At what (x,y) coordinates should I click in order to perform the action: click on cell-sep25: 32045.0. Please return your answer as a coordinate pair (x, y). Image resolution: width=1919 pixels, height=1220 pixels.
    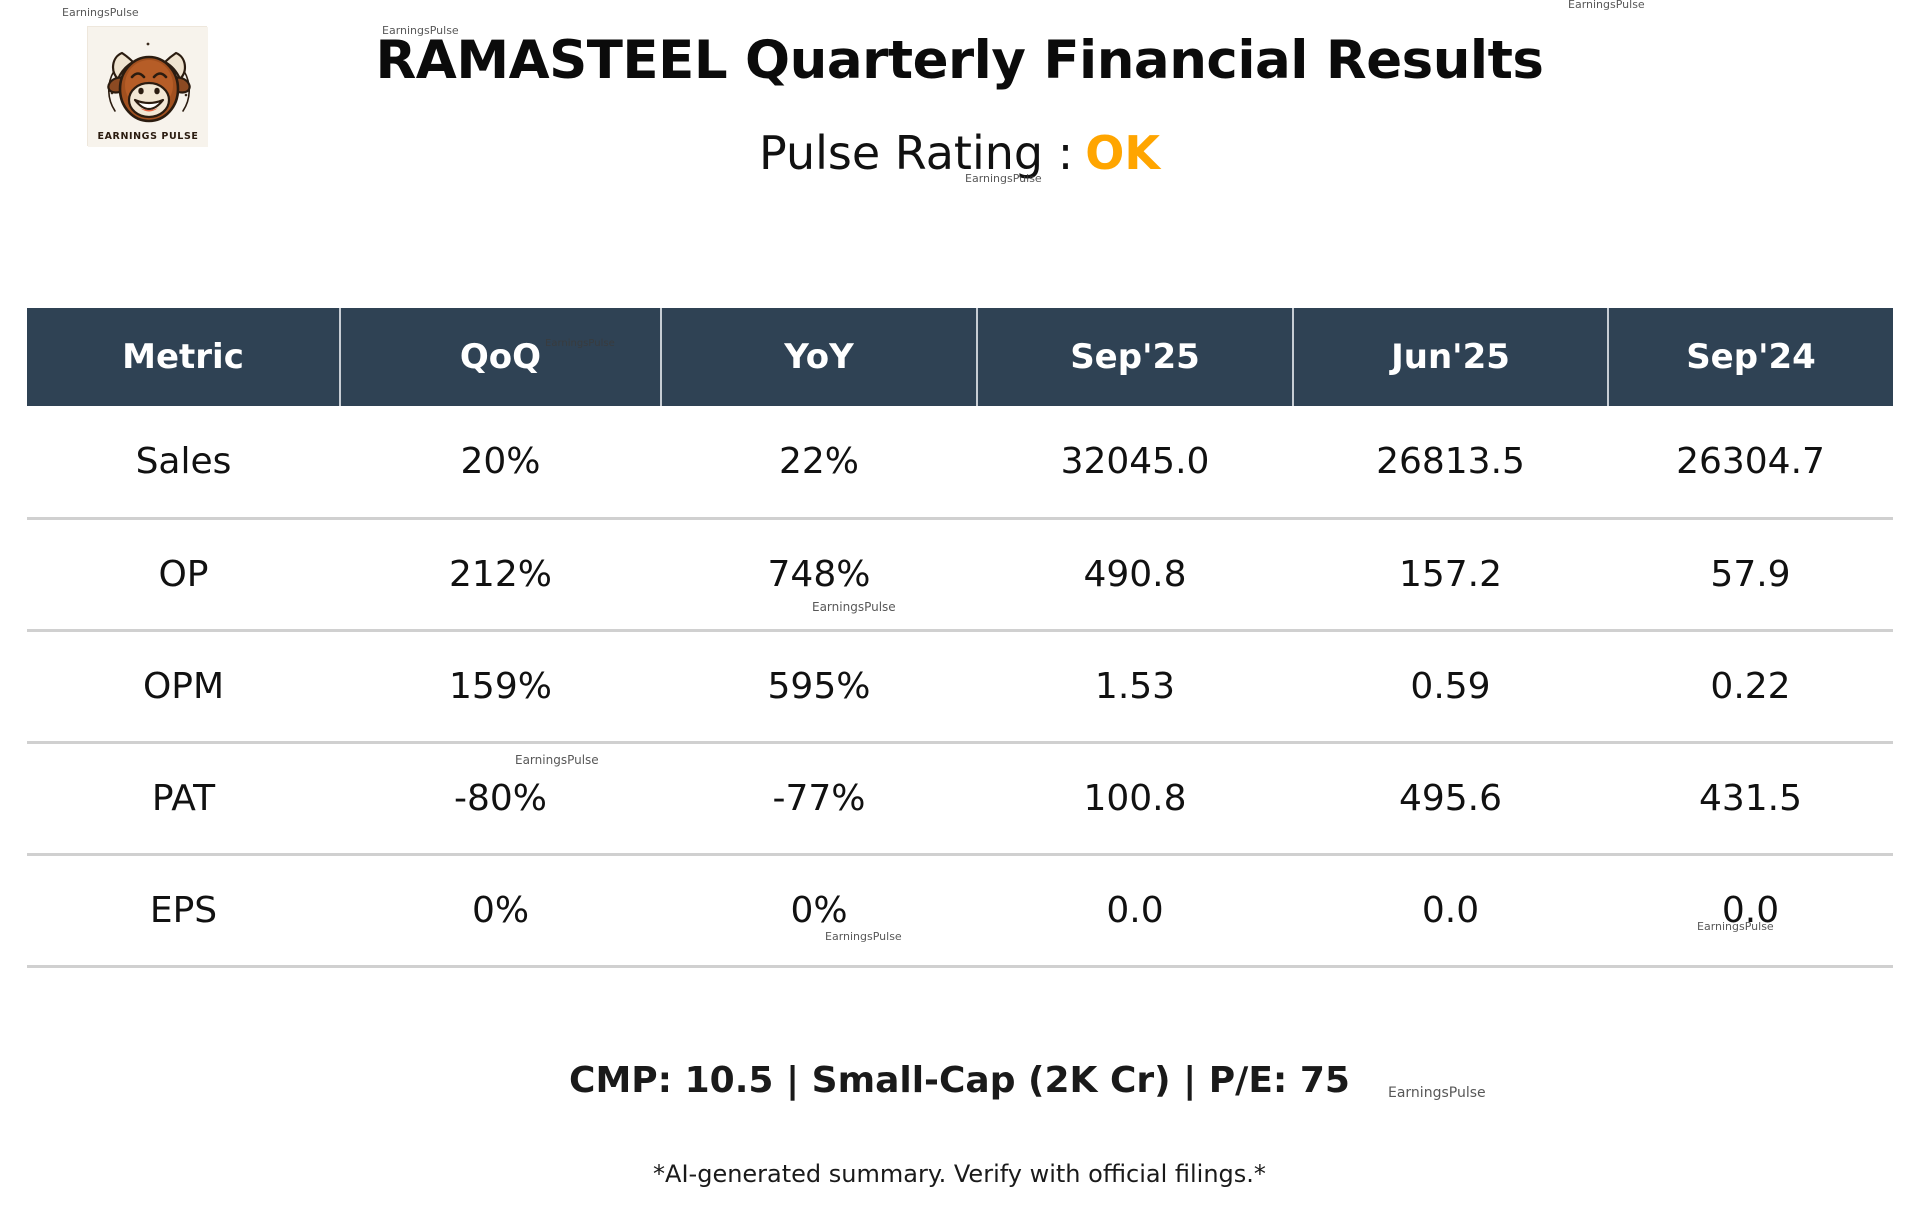
    Looking at the image, I should click on (1135, 463).